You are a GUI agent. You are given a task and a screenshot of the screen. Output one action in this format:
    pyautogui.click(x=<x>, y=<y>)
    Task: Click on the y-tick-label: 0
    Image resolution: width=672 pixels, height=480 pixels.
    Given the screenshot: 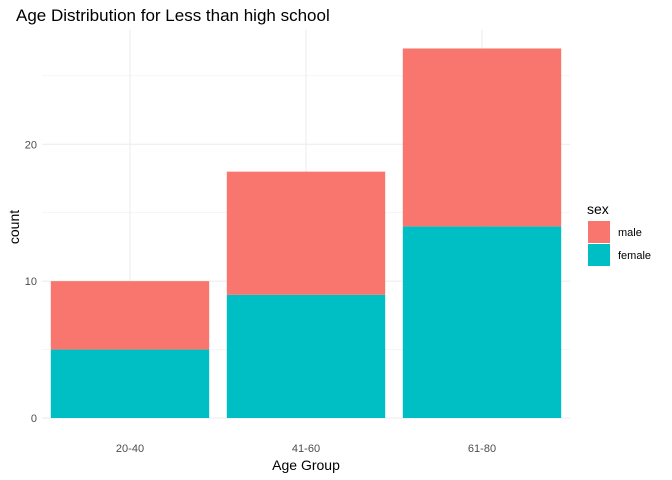 What is the action you would take?
    pyautogui.click(x=34, y=419)
    